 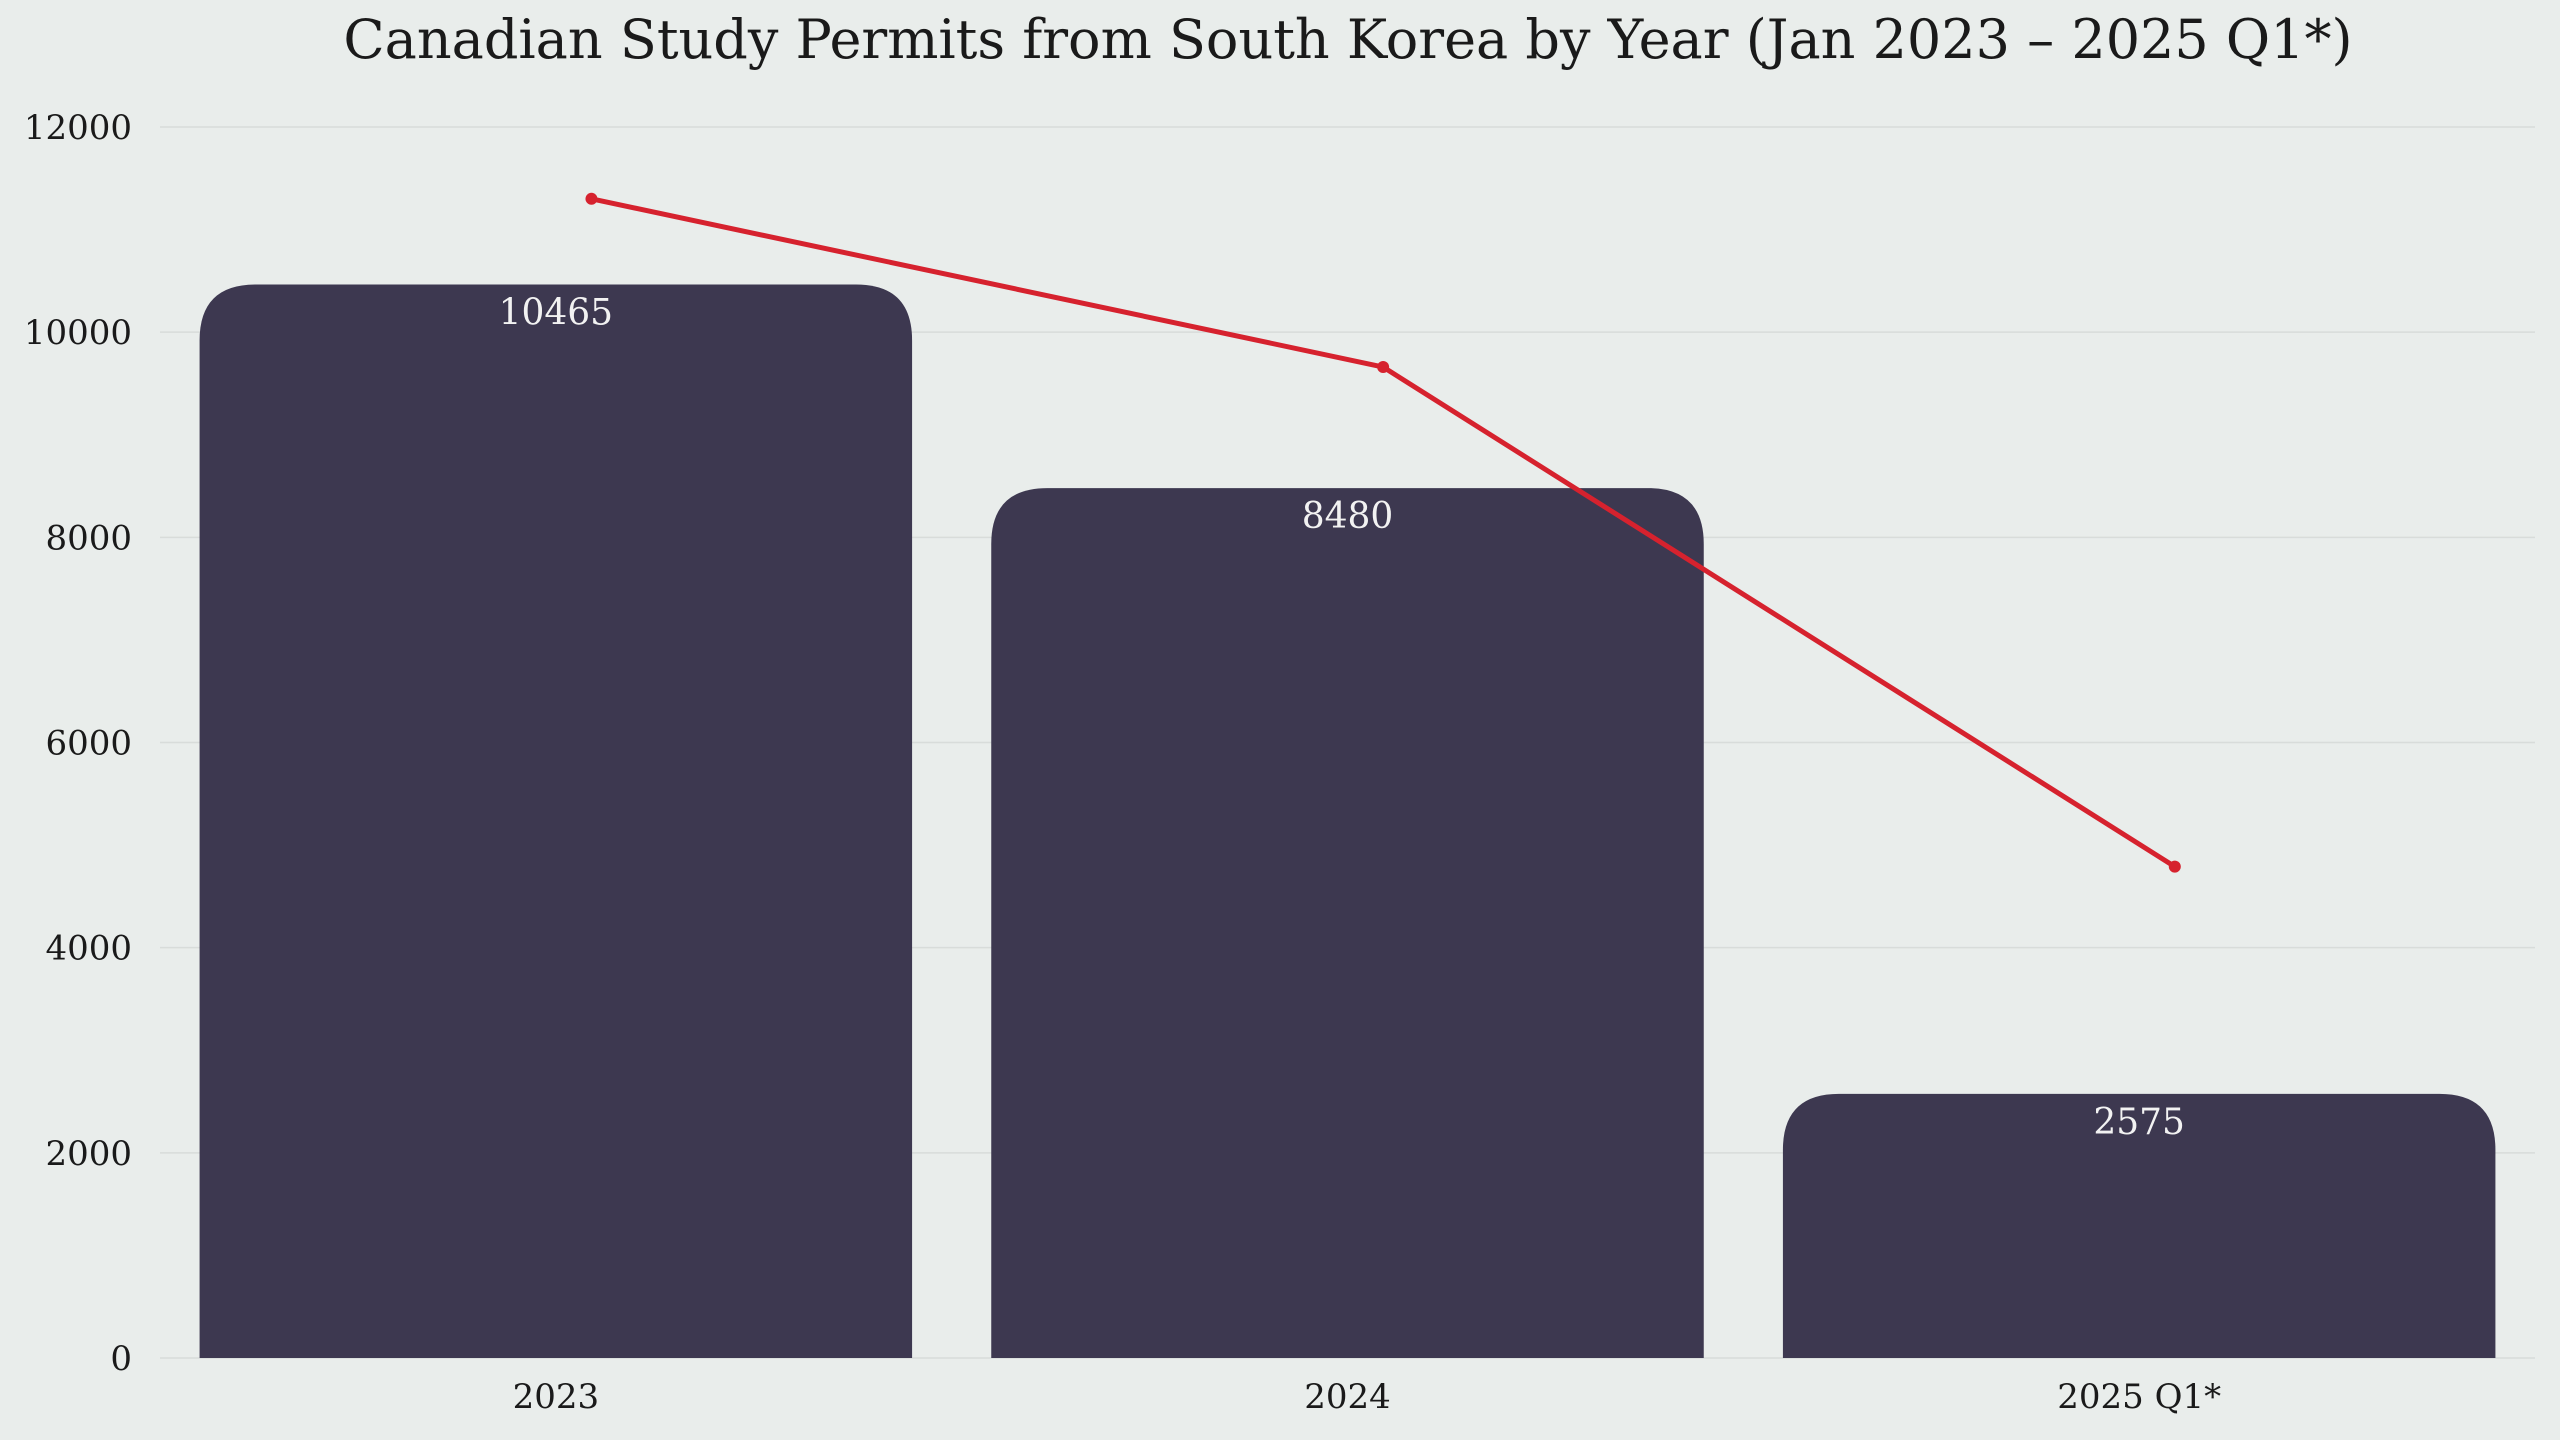 I want to click on x-tick-label: 2024, so click(x=1347, y=1397).